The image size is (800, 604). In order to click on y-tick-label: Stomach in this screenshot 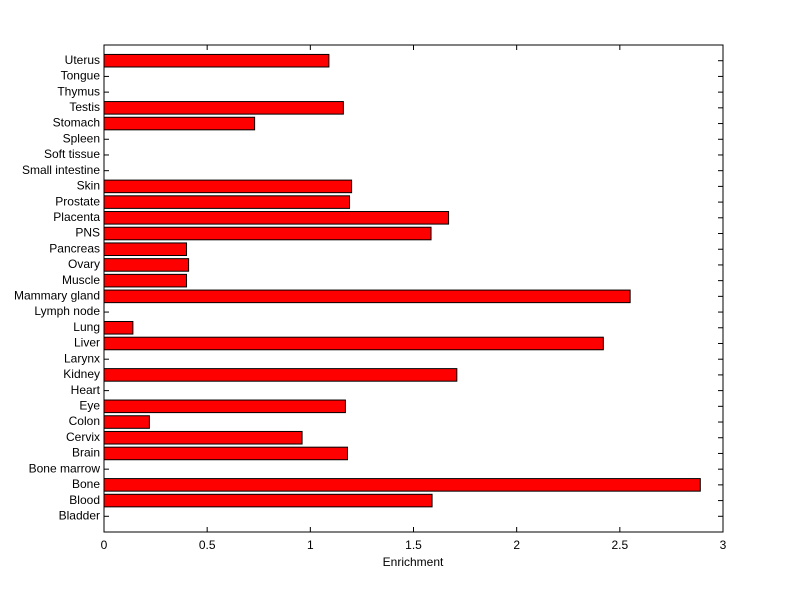, I will do `click(76, 123)`.